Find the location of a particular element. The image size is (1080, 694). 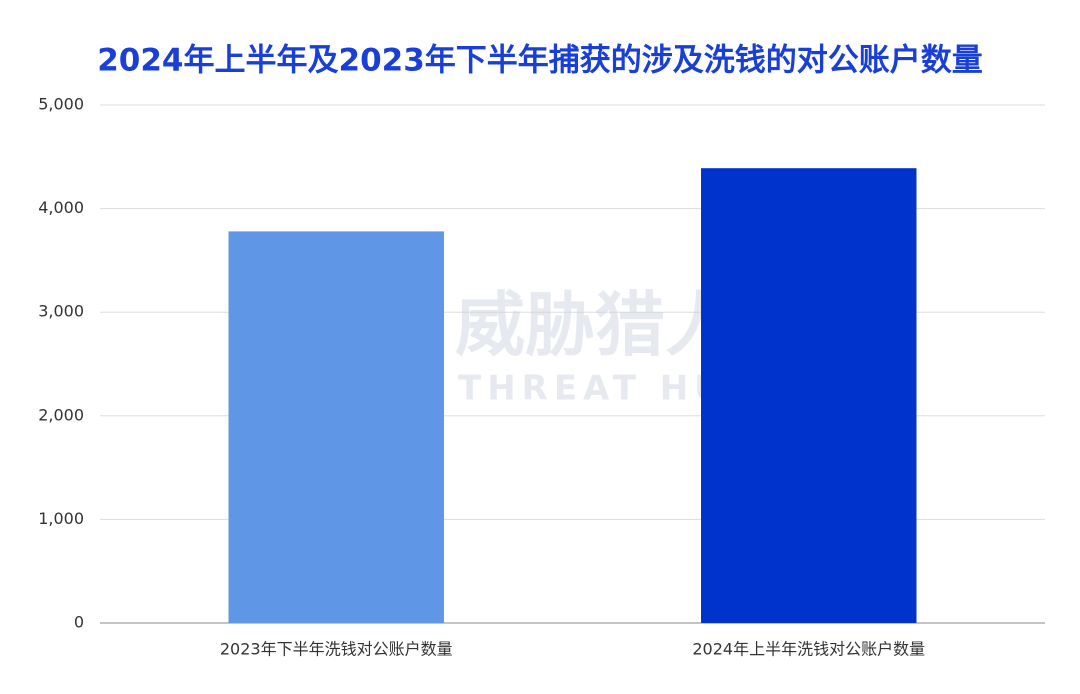

x-tick-label: 2023年下半年洗钱对公账户数量 is located at coordinates (336, 649).